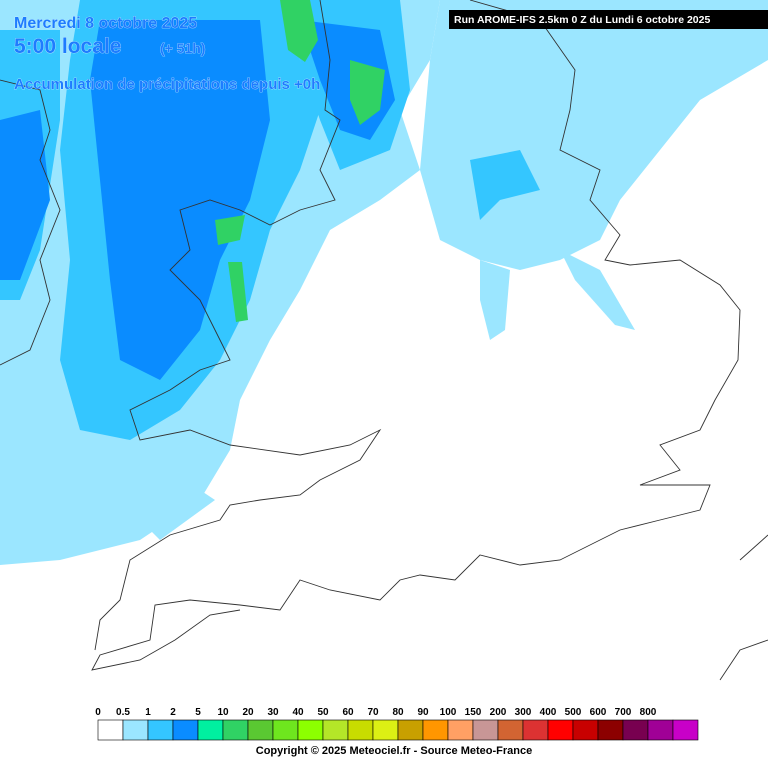 The width and height of the screenshot is (768, 768). Describe the element at coordinates (105, 23) in the screenshot. I see `date: Mercredi 8 octobre 2025` at that location.